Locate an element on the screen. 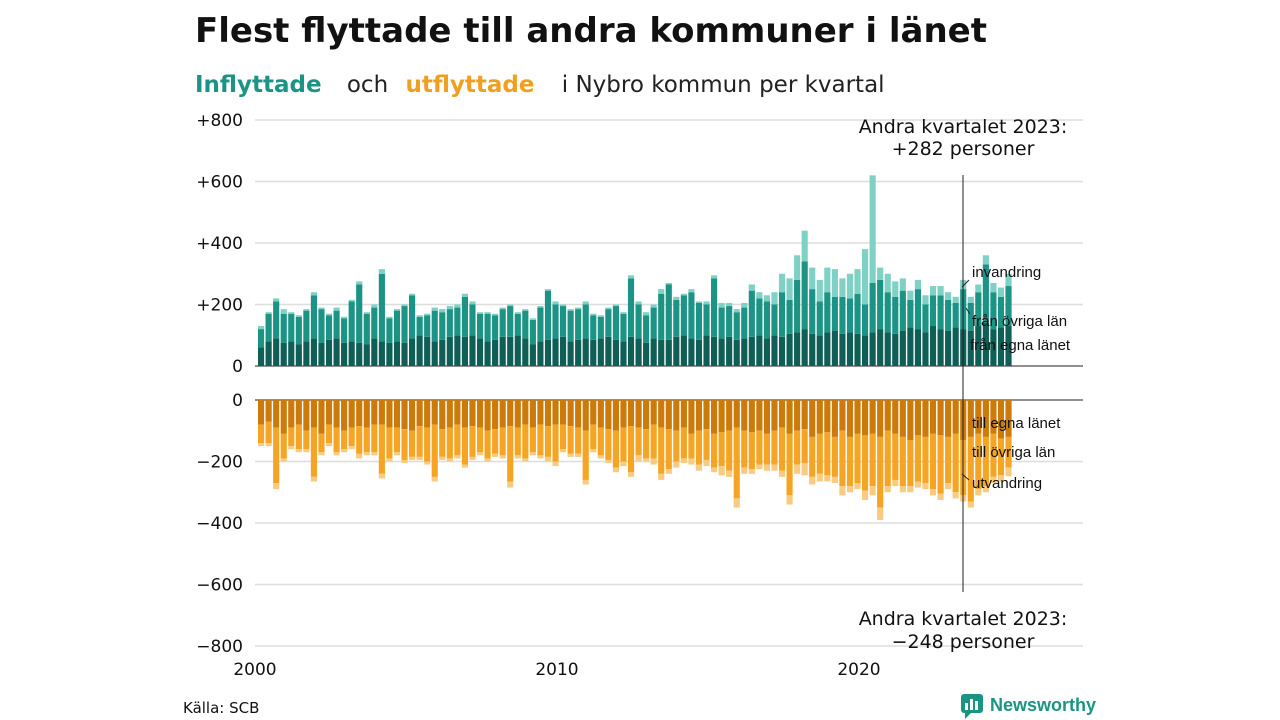 The image size is (1280, 720). y-tick-upper: +600 is located at coordinates (219, 183).